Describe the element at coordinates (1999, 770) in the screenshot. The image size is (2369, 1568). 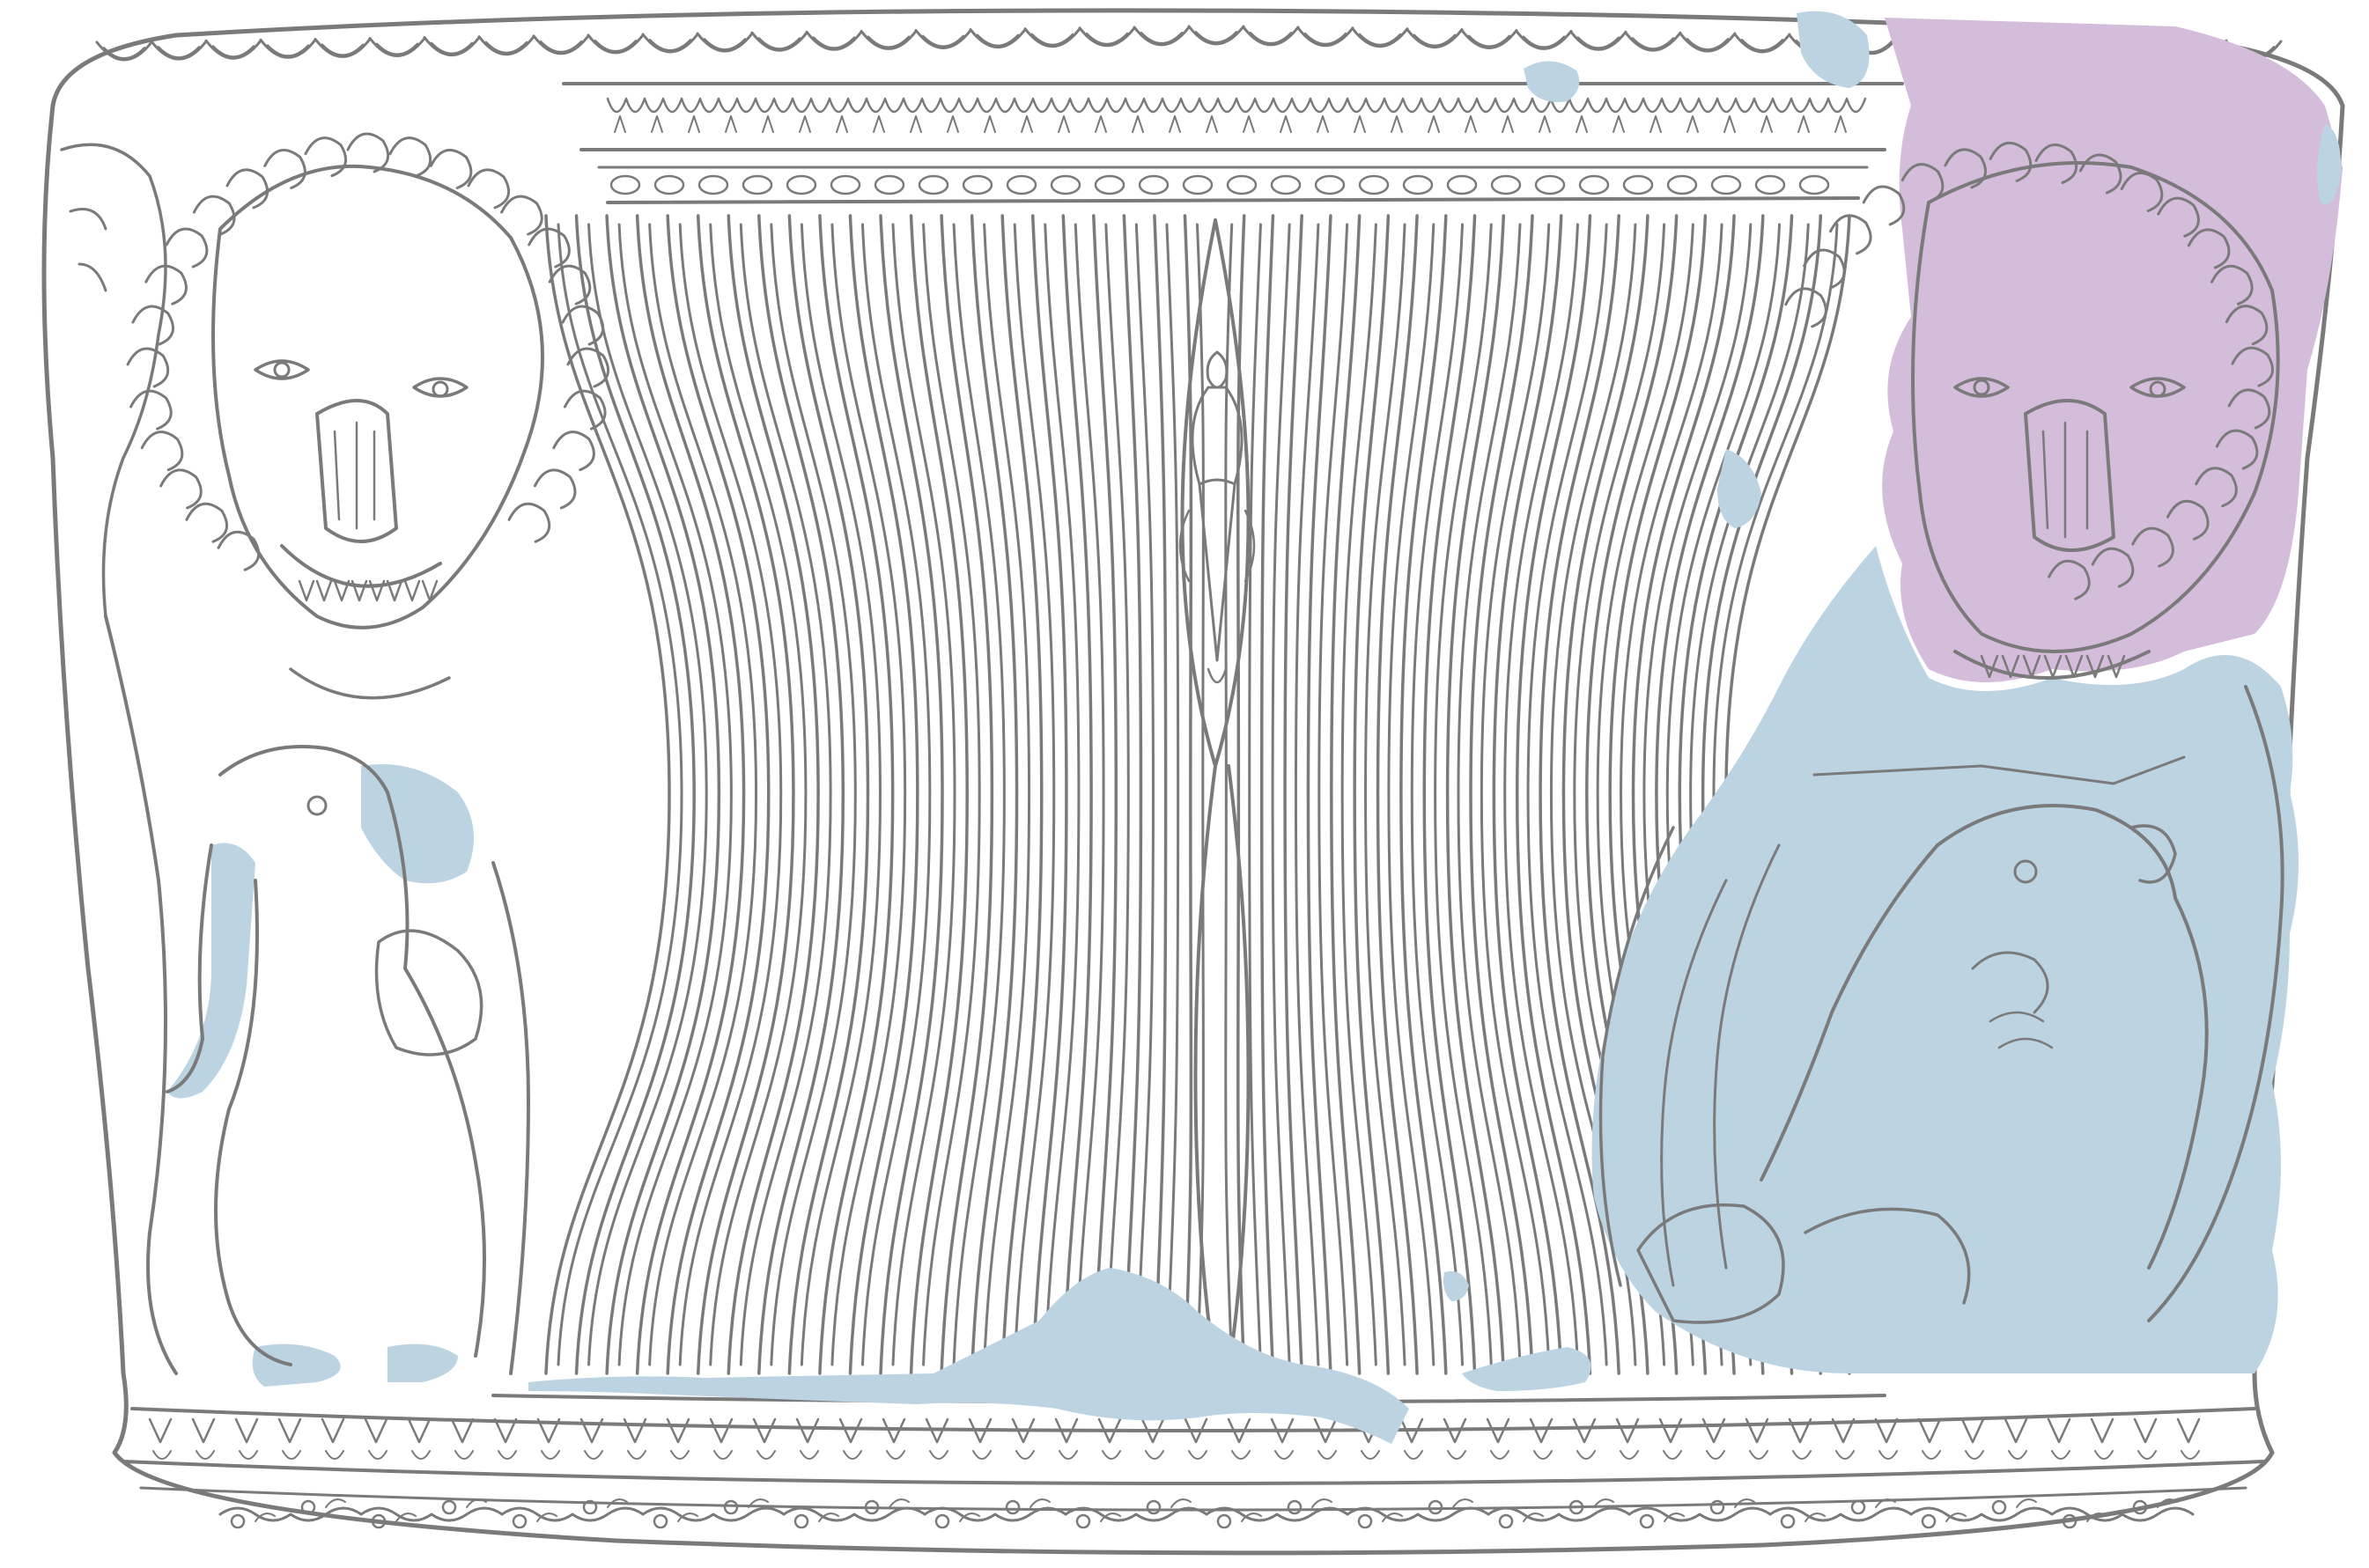
I see `right-break-line` at that location.